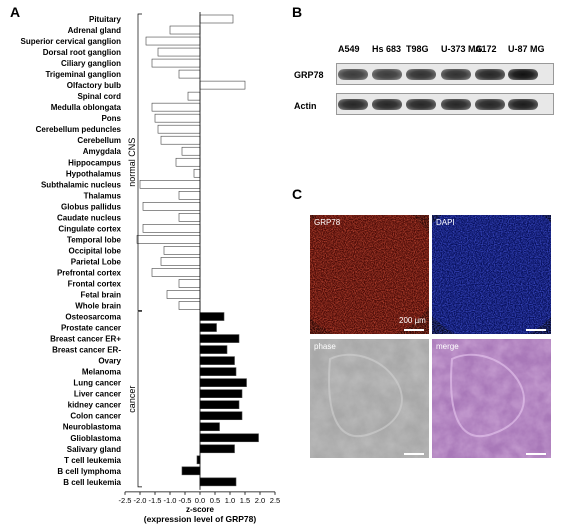  Describe the element at coordinates (103, 195) in the screenshot. I see `category-label-16: Thalamus` at that location.